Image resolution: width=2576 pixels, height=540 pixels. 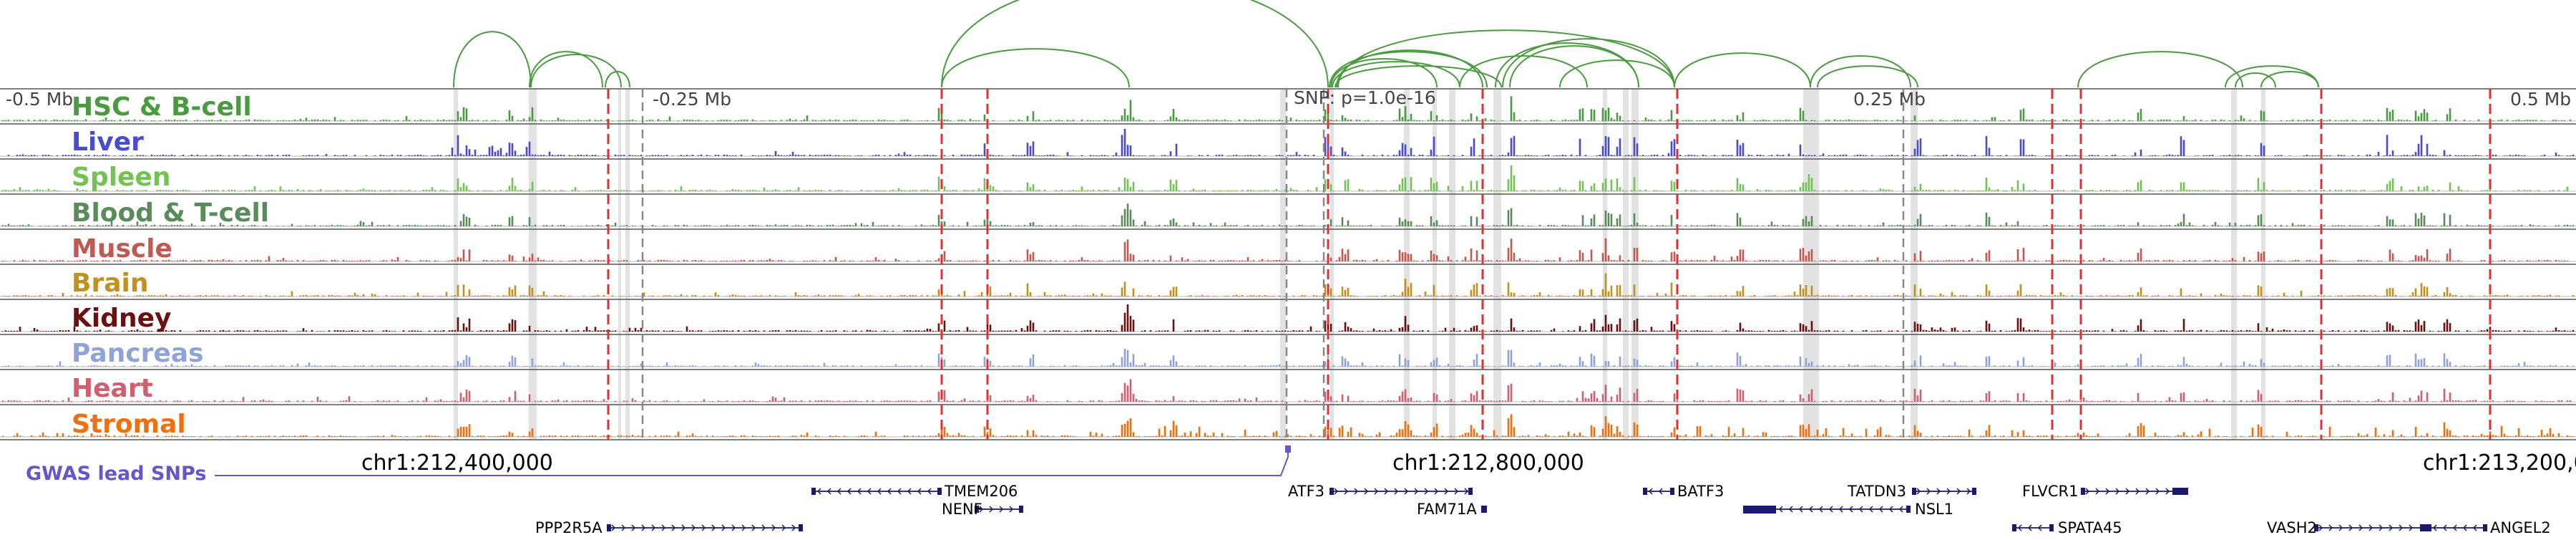 What do you see at coordinates (962, 509) in the screenshot?
I see `gene-label-nenf: NENF` at bounding box center [962, 509].